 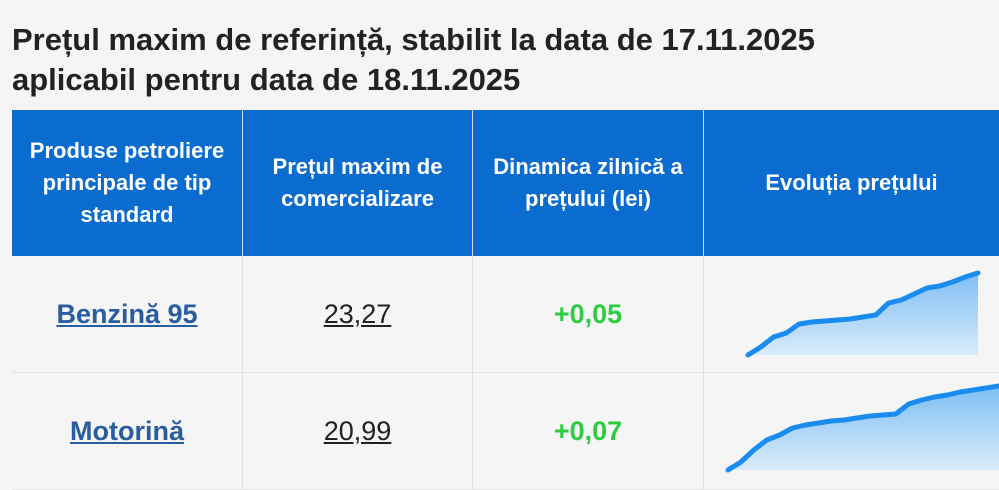 I want to click on header-cell: Evoluția prețului, so click(x=851, y=183).